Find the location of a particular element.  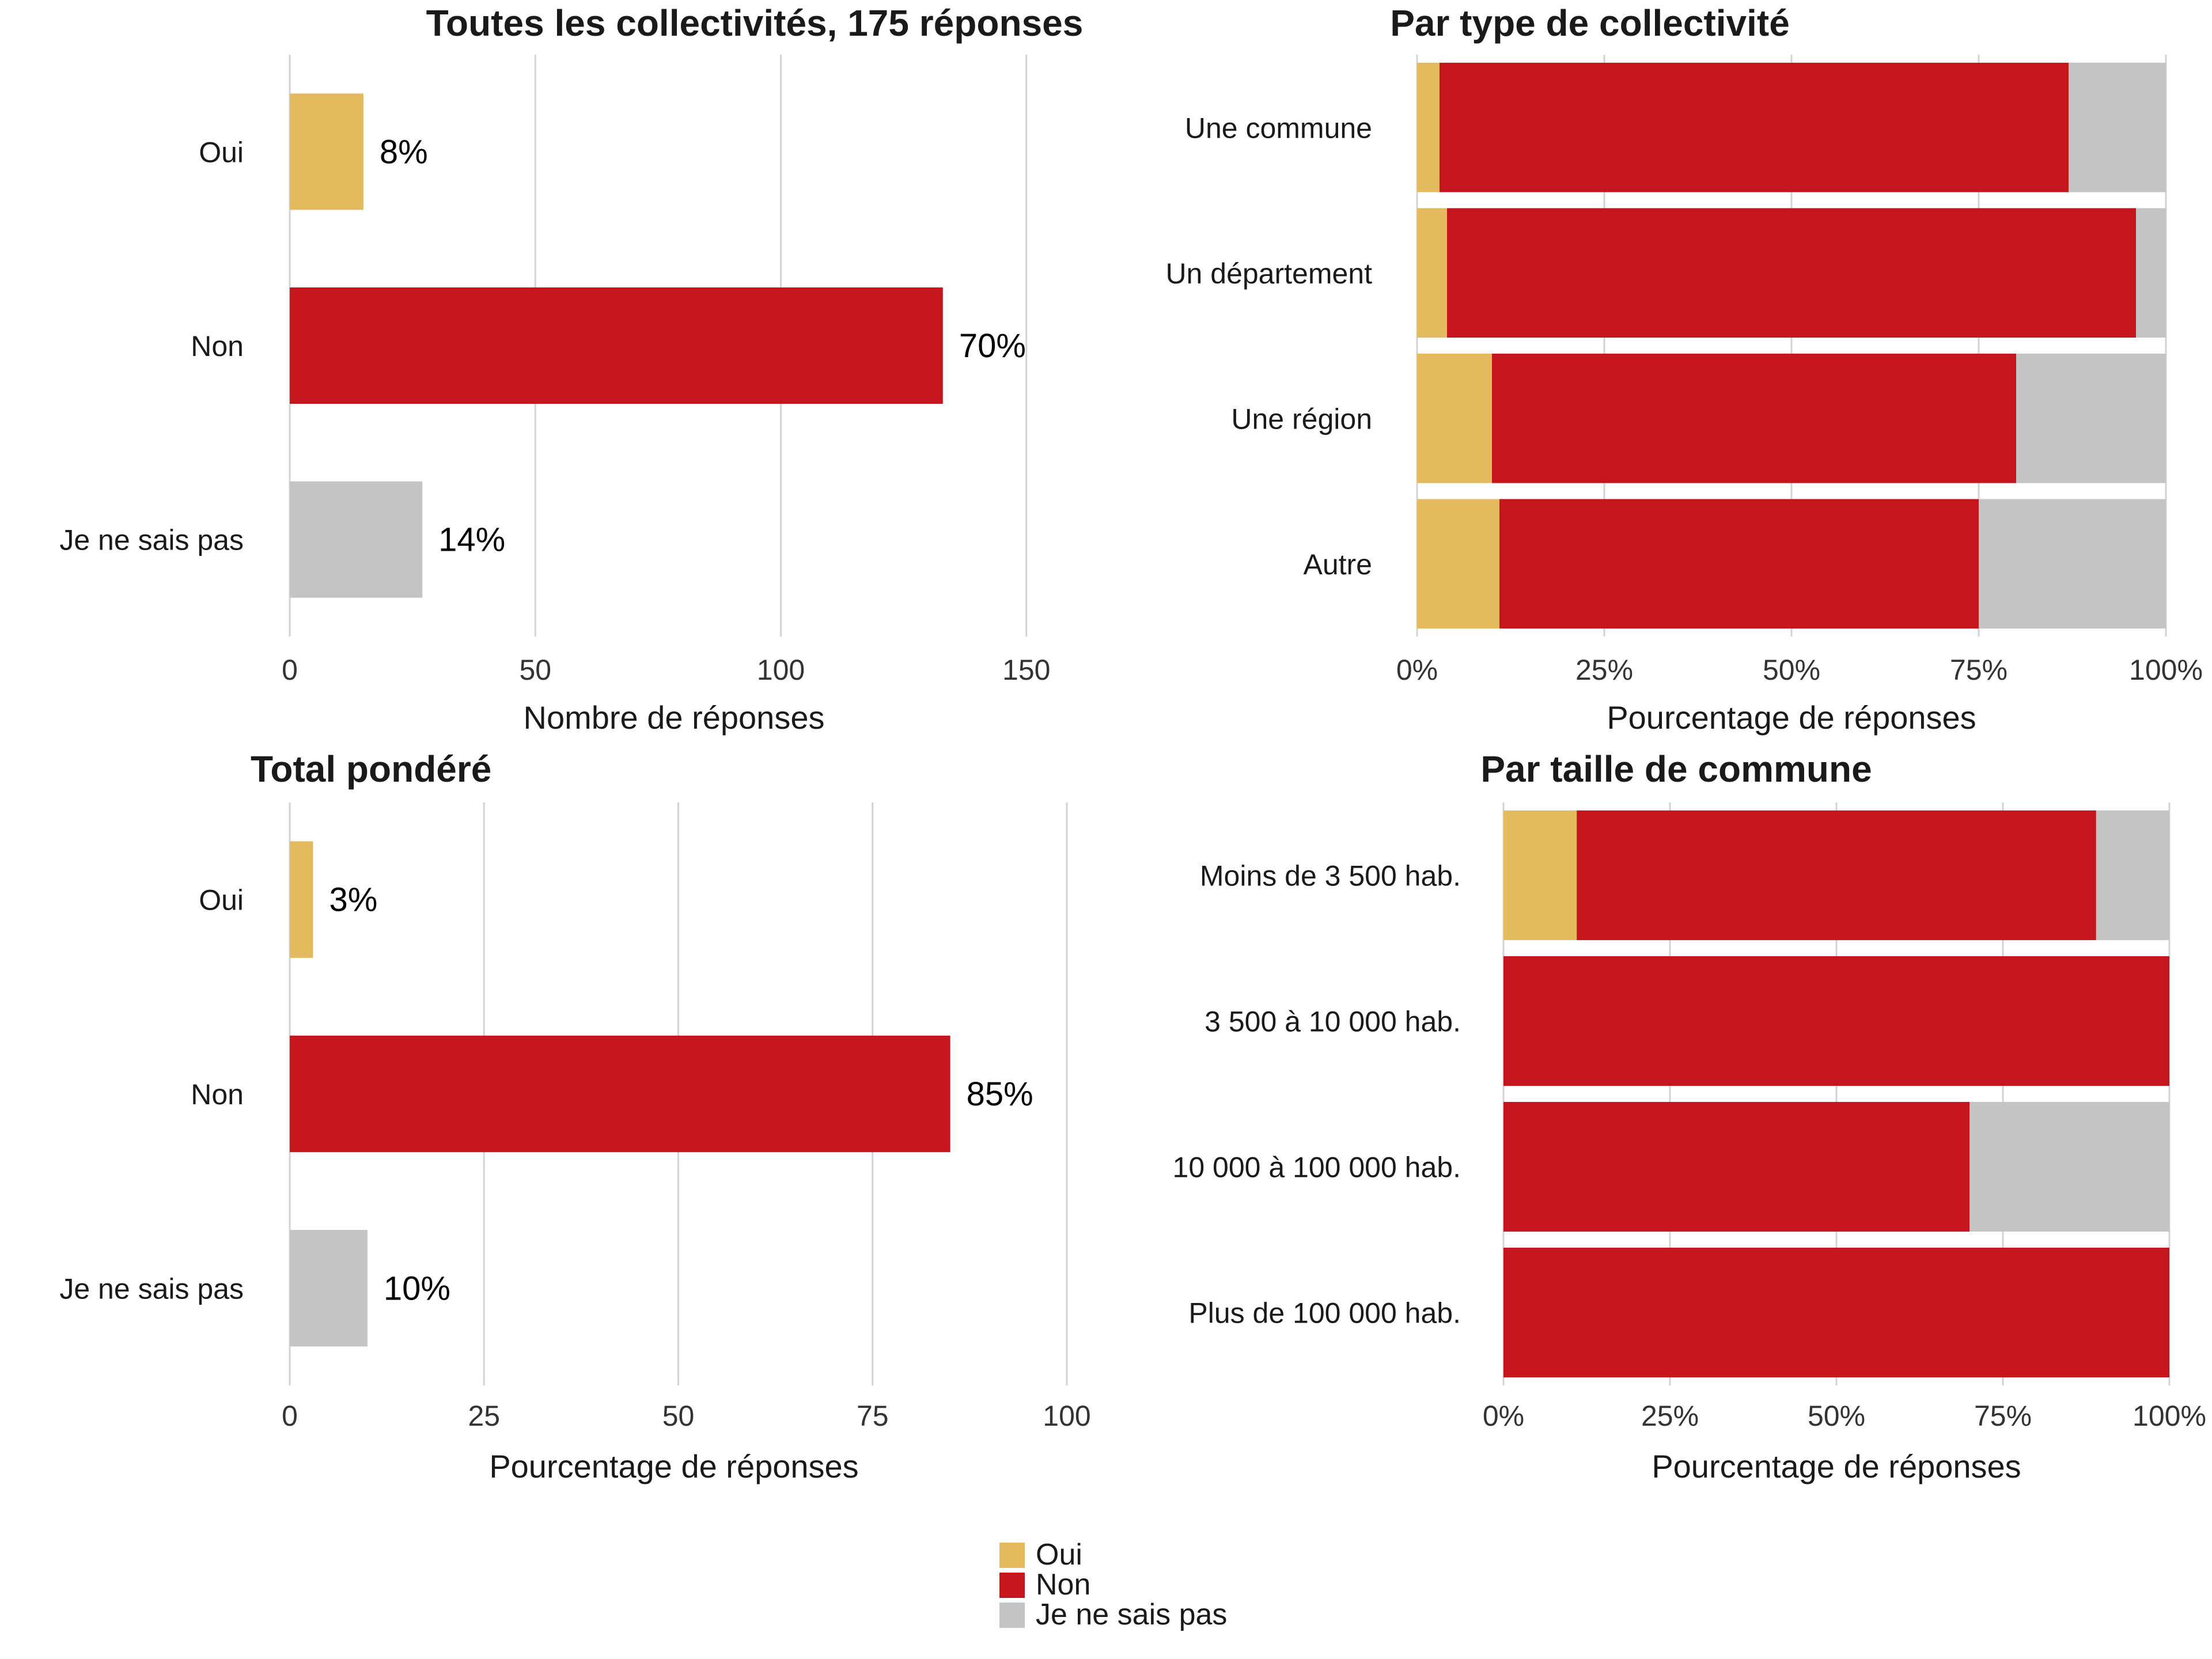

data-label: 3% is located at coordinates (353, 900).